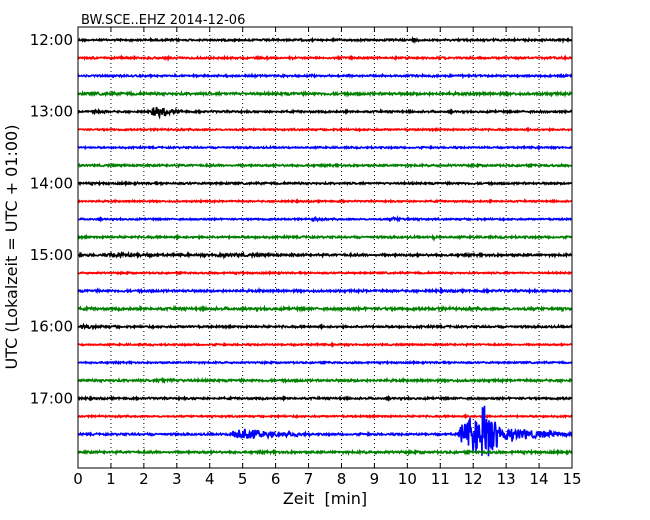 This screenshot has height=520, width=650. What do you see at coordinates (111, 479) in the screenshot?
I see `x-tick-label: 1` at bounding box center [111, 479].